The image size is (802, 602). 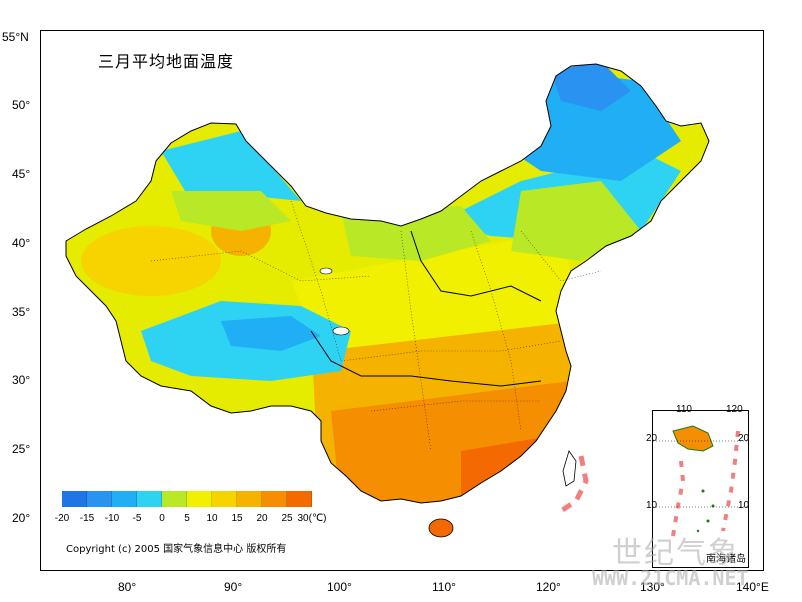 What do you see at coordinates (652, 505) in the screenshot?
I see `inset-left-tick-10: 10` at bounding box center [652, 505].